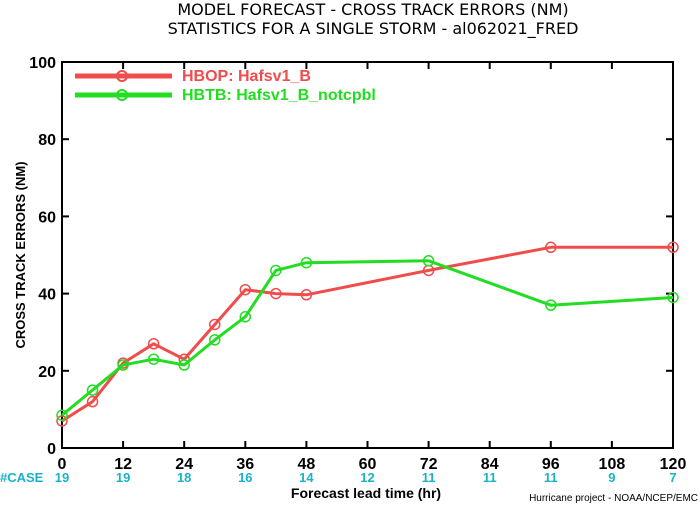 The width and height of the screenshot is (700, 506). Describe the element at coordinates (184, 477) in the screenshot. I see `case-count: 18` at that location.